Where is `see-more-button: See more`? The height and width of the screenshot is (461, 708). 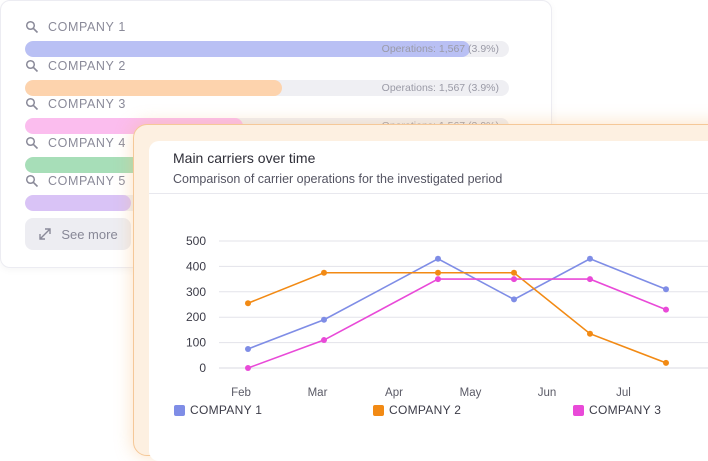
see-more-button: See more is located at coordinates (78, 234).